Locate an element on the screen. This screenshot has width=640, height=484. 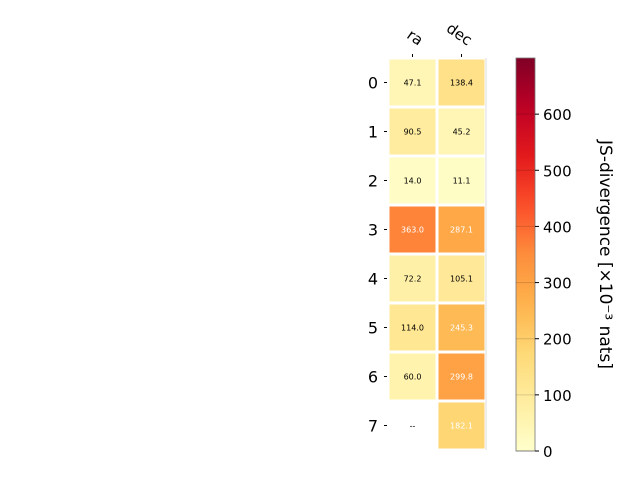
colorbar-tick-label: 100 is located at coordinates (557, 396).